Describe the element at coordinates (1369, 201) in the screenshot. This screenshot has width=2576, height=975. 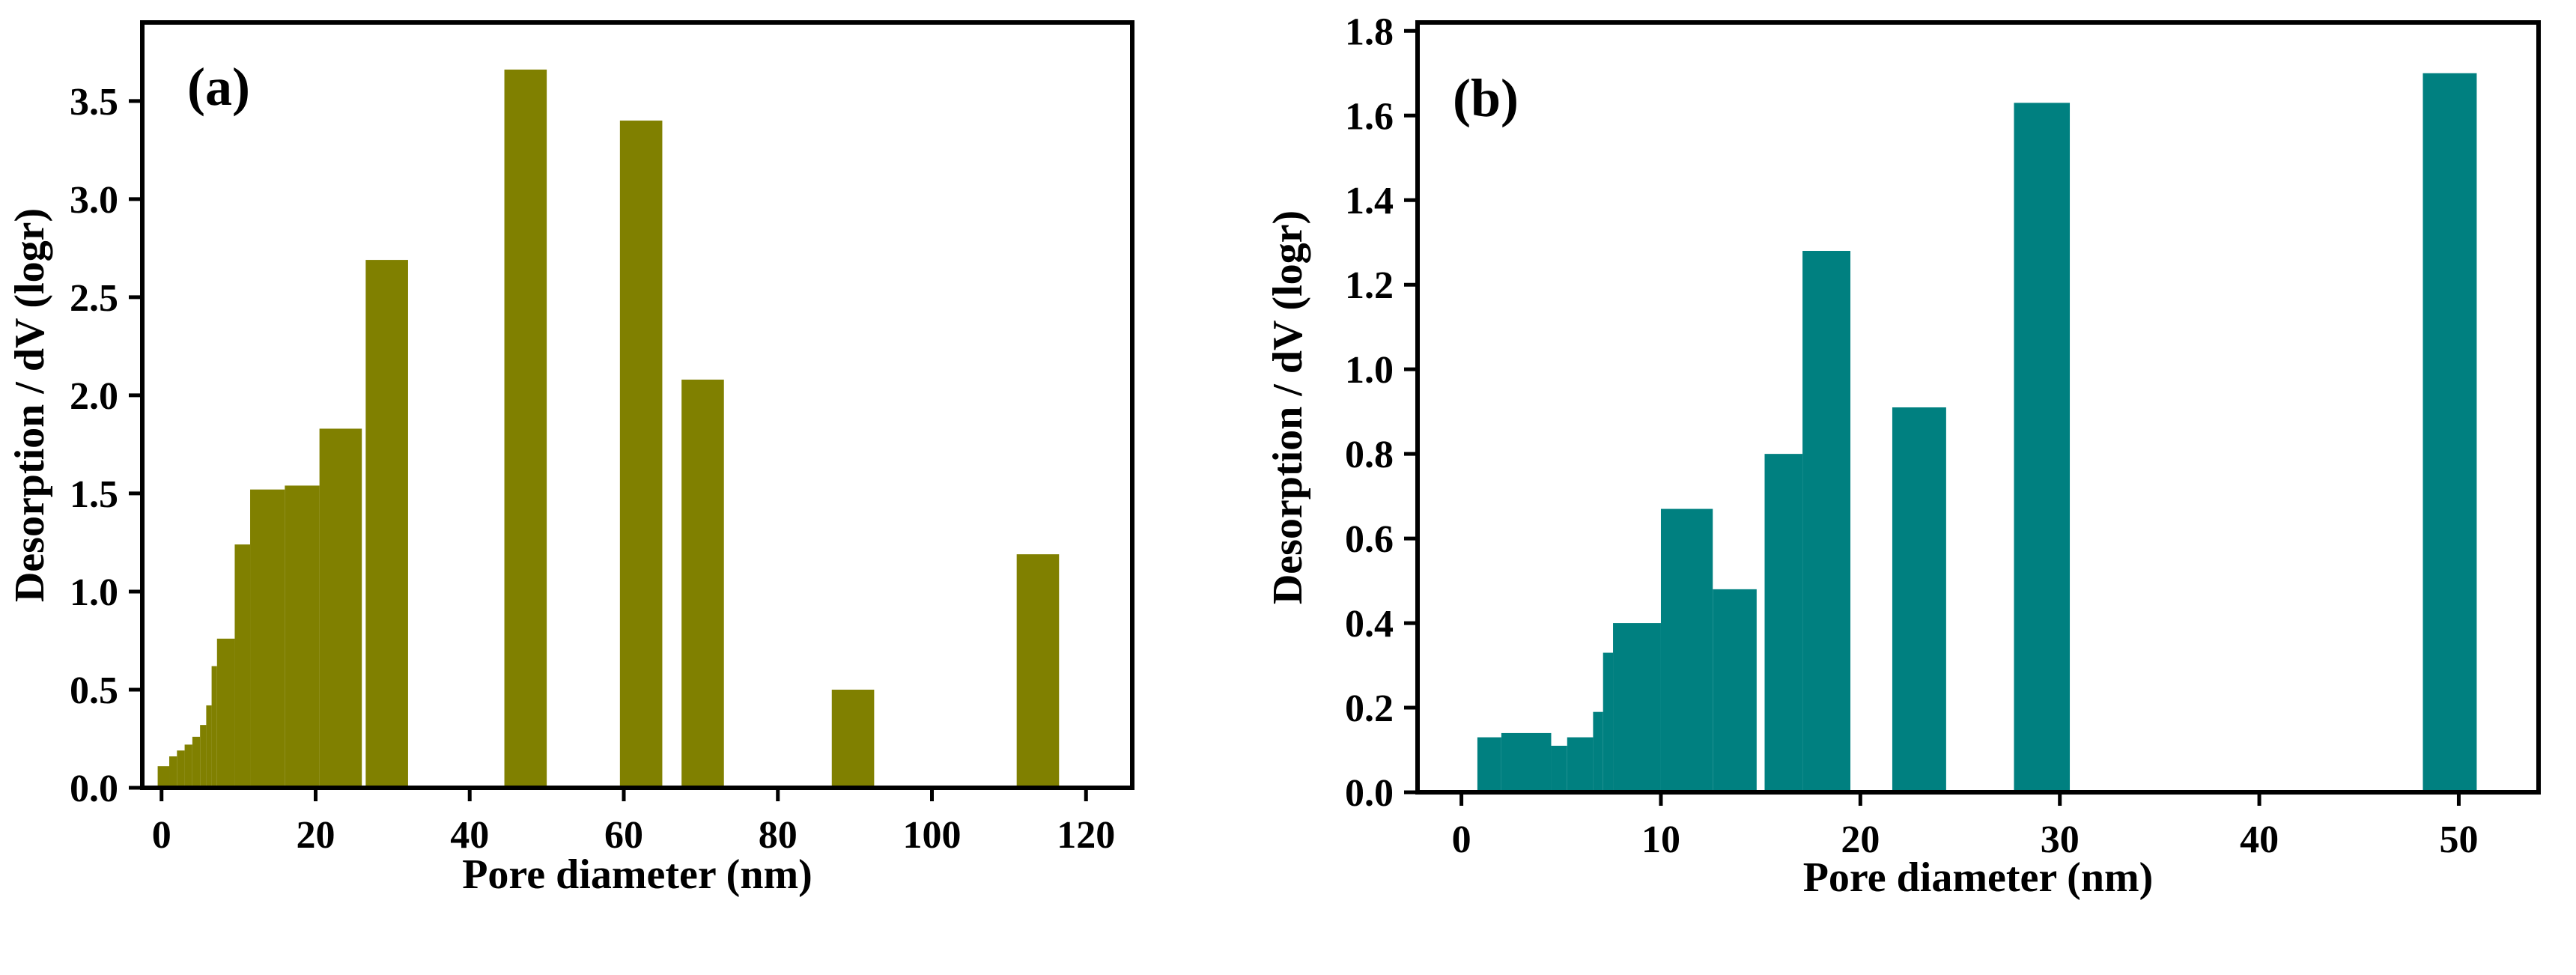
I see `y-tick-label: 1.4` at that location.